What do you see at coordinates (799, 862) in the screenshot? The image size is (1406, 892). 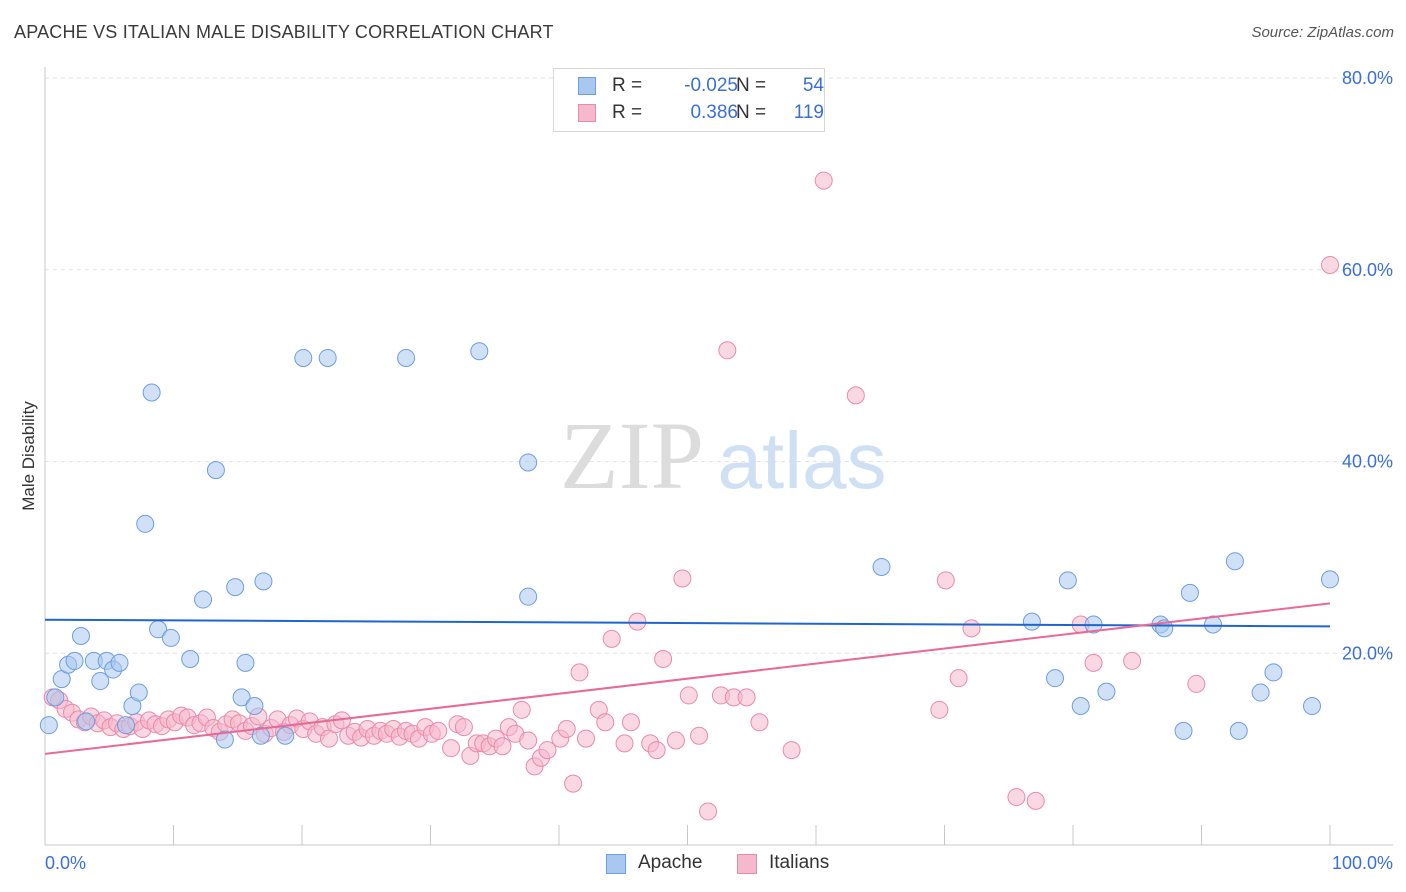 I see `legend-label: Italians` at bounding box center [799, 862].